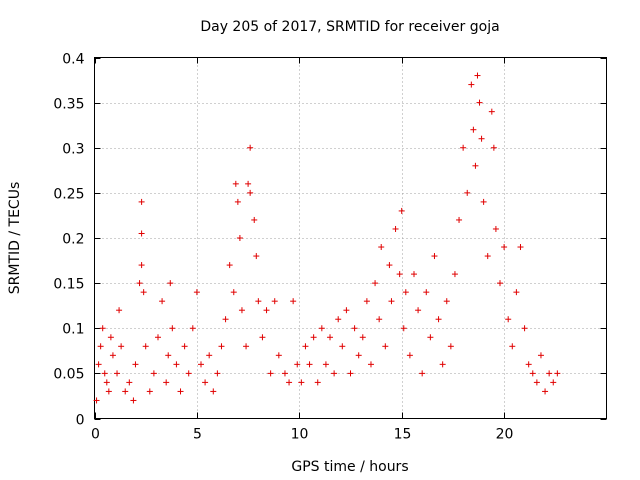 This screenshot has height=480, width=640. Describe the element at coordinates (95, 435) in the screenshot. I see `x-tick-label: 0` at that location.